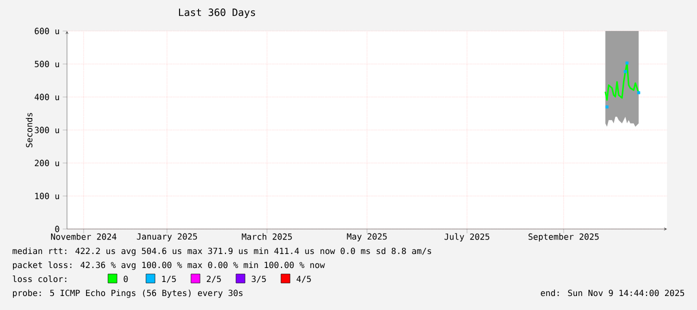 Image resolution: width=697 pixels, height=310 pixels. I want to click on text: probe: 5 ICMP Echo Pings (56 Bytes) every 30s, so click(127, 294).